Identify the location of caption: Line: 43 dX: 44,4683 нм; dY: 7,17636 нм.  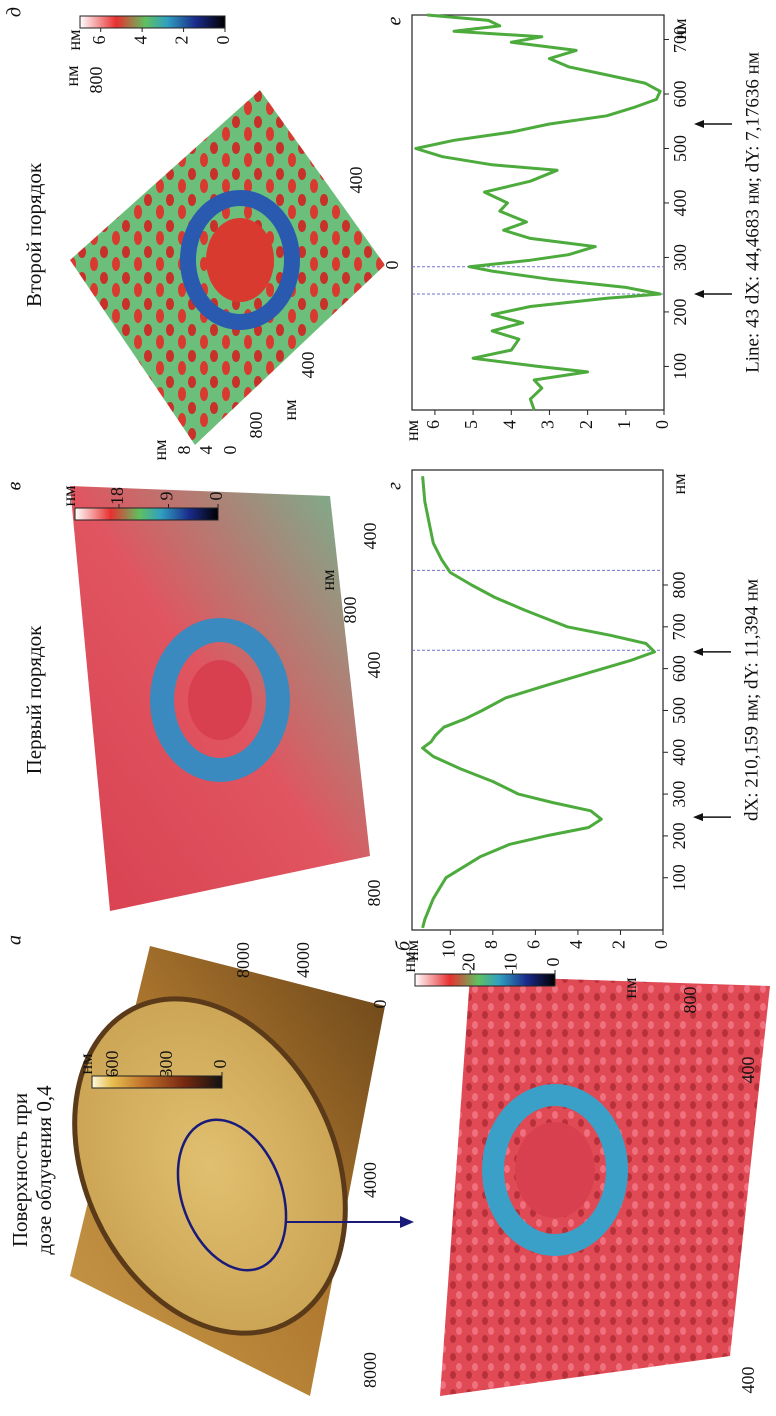
(752, 212).